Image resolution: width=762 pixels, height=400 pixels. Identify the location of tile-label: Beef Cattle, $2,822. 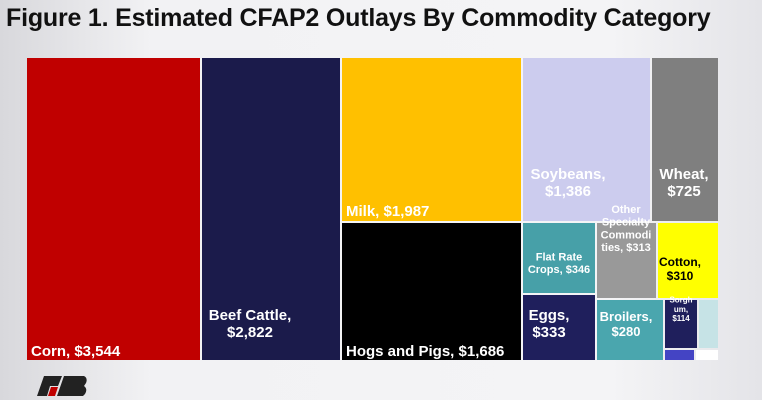
(250, 324).